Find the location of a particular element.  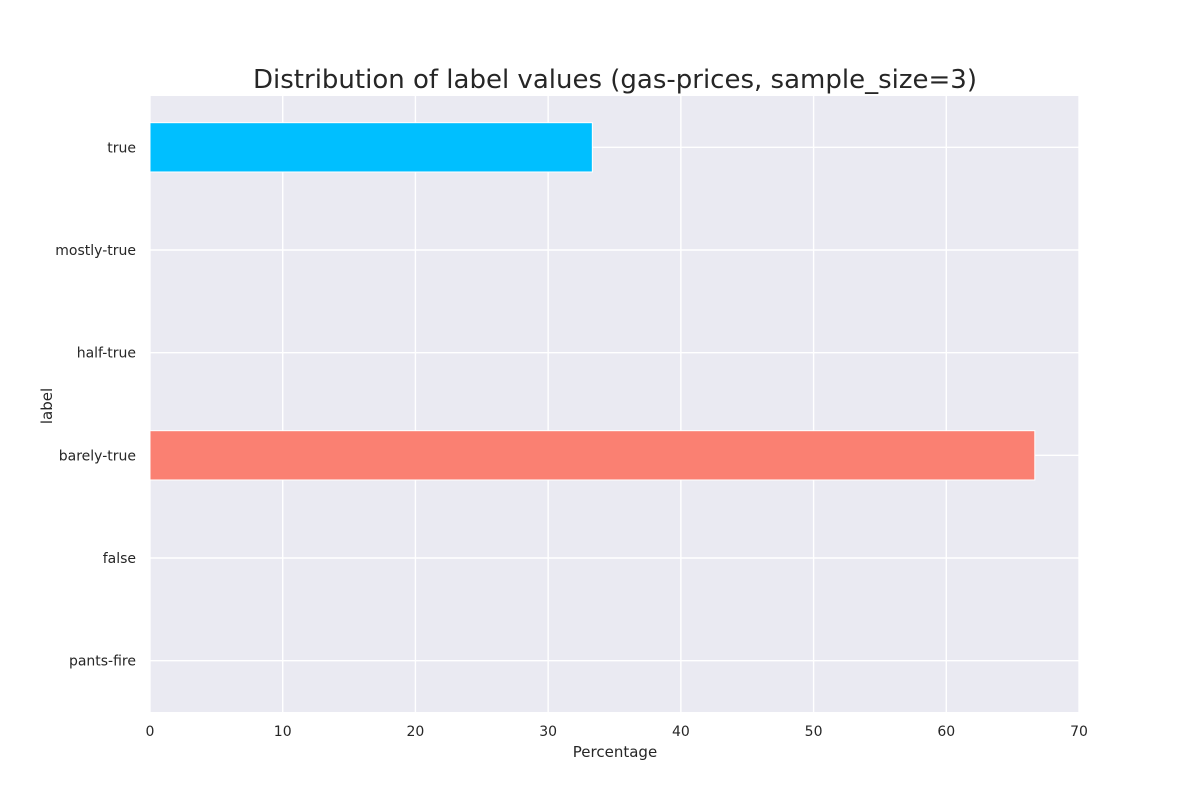

y-tick-label: pants-fire is located at coordinates (102, 662).